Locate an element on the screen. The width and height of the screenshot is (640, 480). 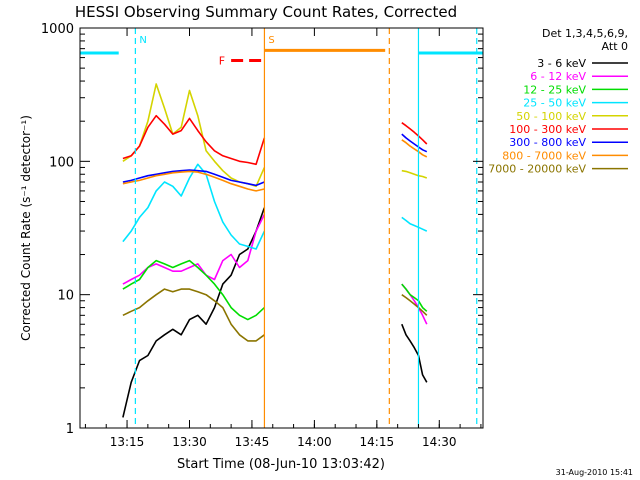
series-12-25-kev is located at coordinates (275, 290).